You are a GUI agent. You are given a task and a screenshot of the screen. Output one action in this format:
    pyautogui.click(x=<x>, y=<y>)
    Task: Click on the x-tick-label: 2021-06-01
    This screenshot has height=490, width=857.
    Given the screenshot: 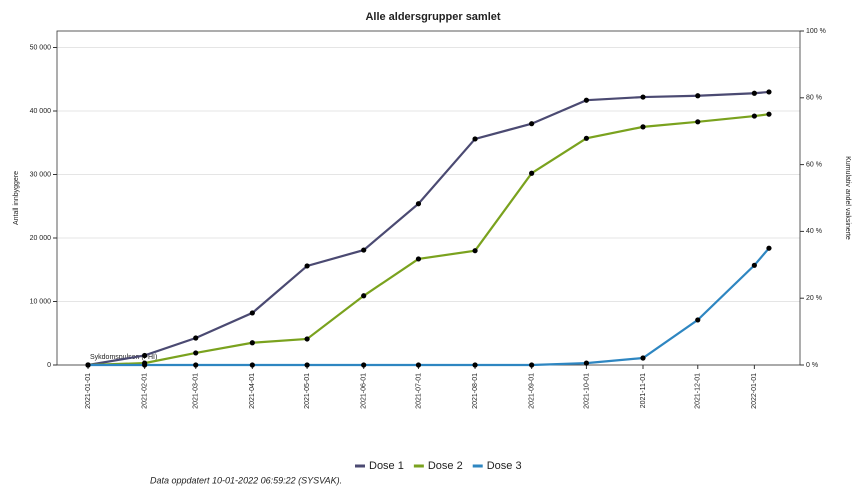 What is the action you would take?
    pyautogui.click(x=364, y=391)
    